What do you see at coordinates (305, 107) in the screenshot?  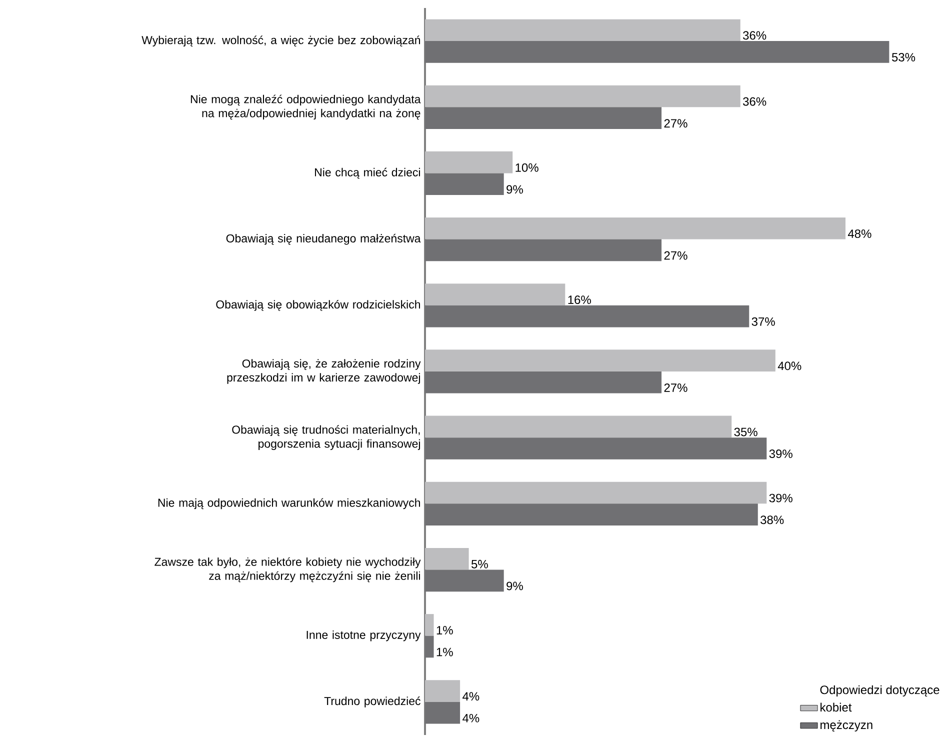 I see `y-tick-label: Nie mogą znaleźć odpowiedniego kandydata na męża/odpowiedniej kandydatki na żonę` at bounding box center [305, 107].